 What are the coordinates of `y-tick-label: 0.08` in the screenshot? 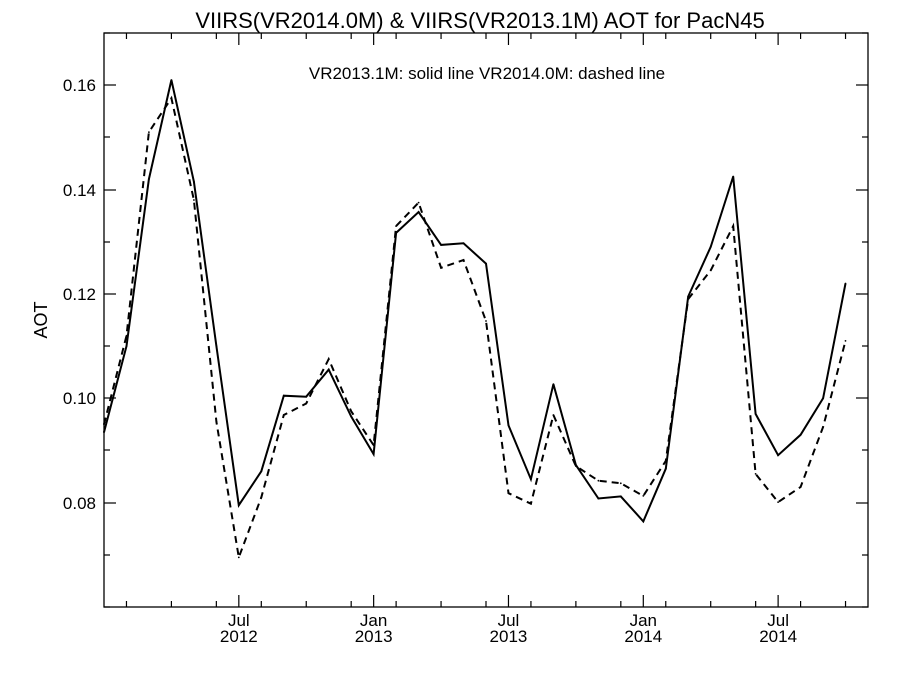 It's located at (79, 503).